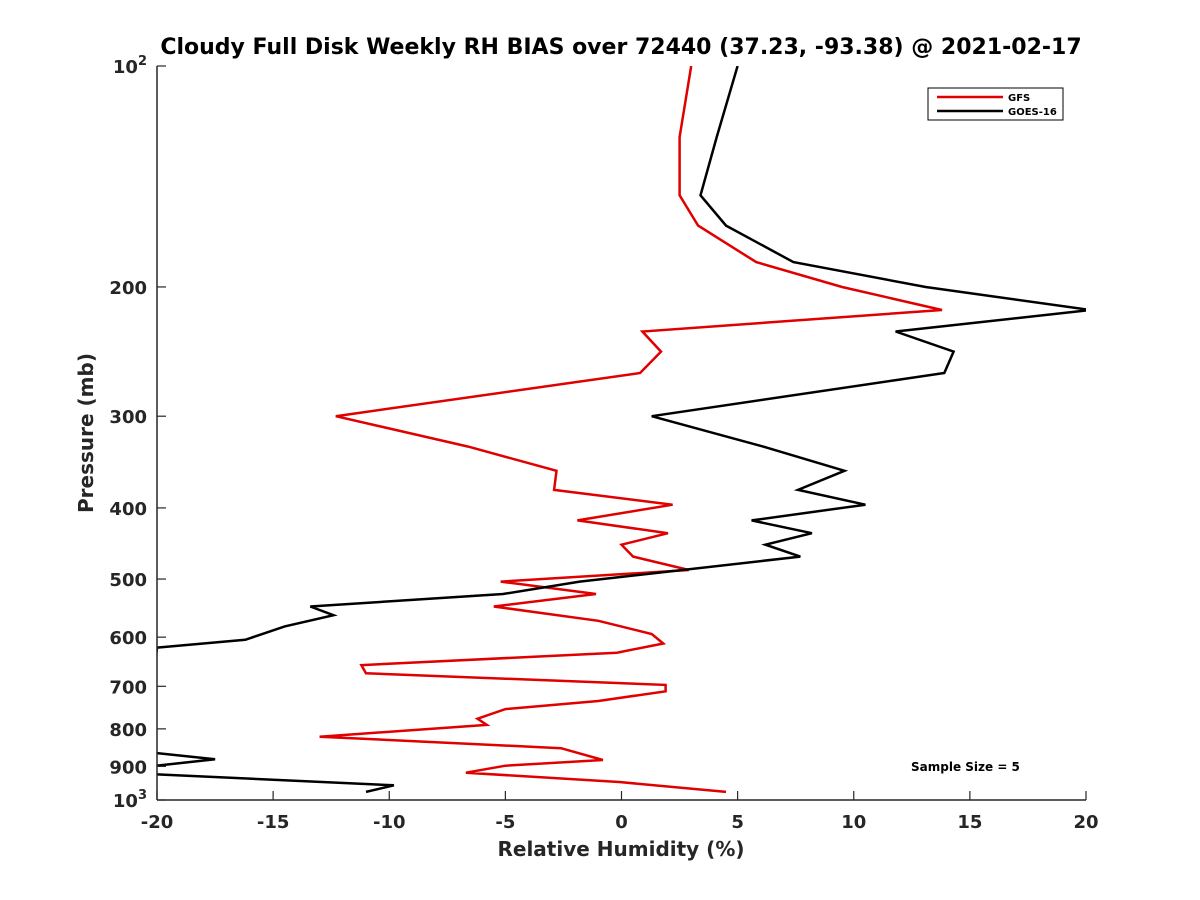  Describe the element at coordinates (128, 767) in the screenshot. I see `y-tick-label: 900` at that location.